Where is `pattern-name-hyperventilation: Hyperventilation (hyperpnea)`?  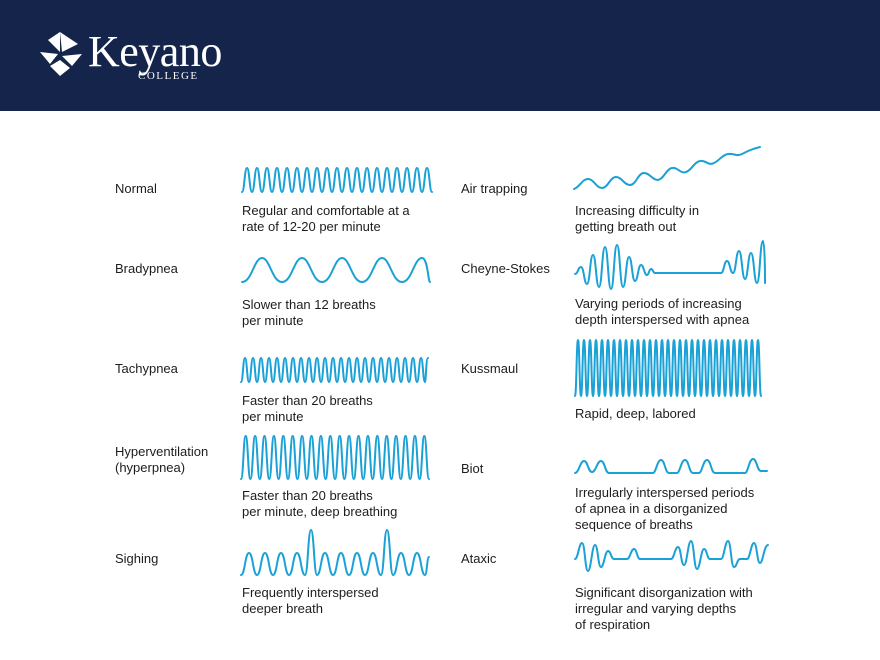 pattern-name-hyperventilation: Hyperventilation (hyperpnea) is located at coordinates (162, 459).